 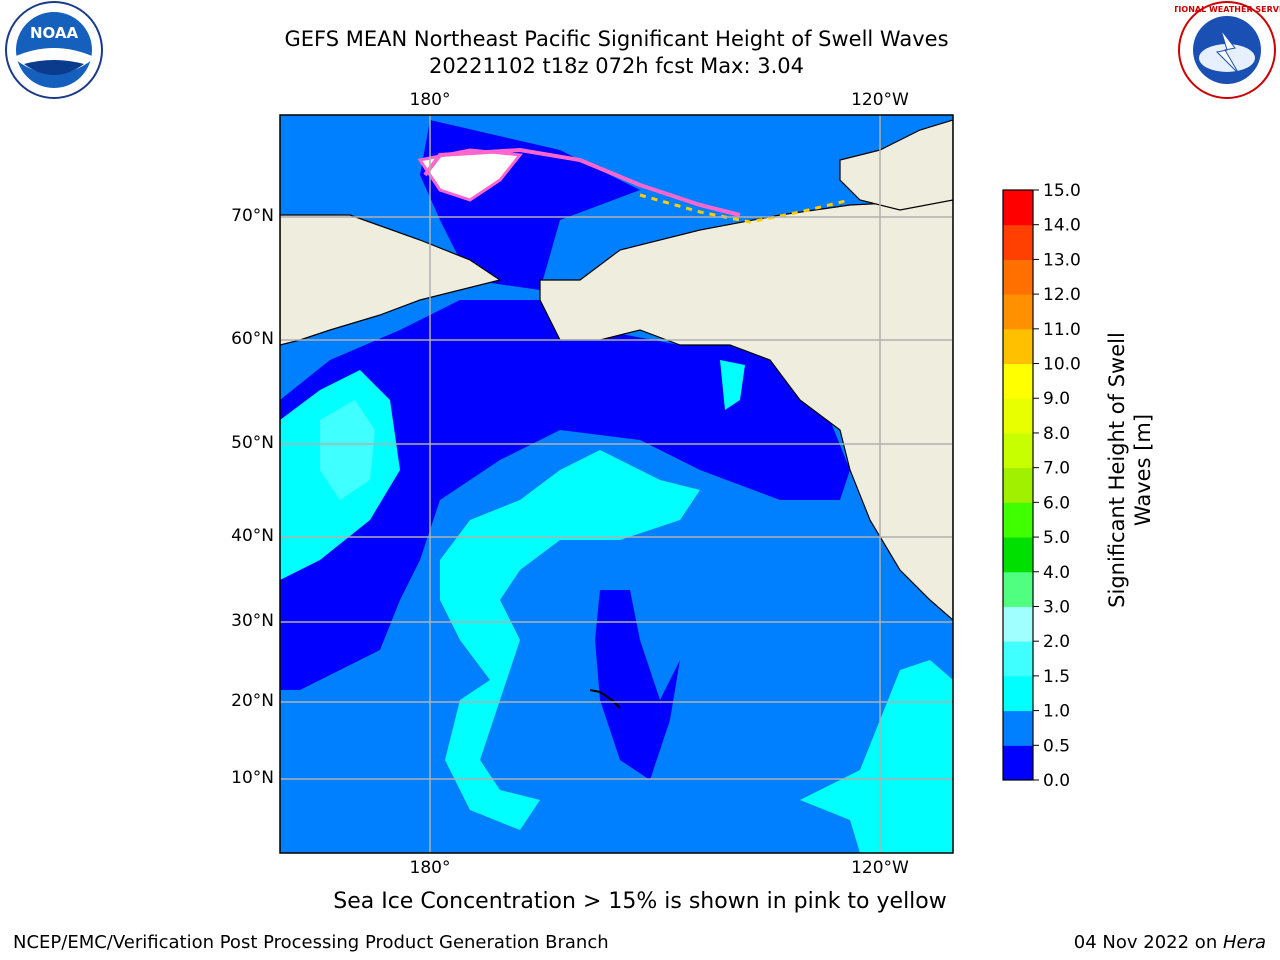 What do you see at coordinates (1130, 470) in the screenshot?
I see `colorbar-label: Significant Height of Swell Waves [m]` at bounding box center [1130, 470].